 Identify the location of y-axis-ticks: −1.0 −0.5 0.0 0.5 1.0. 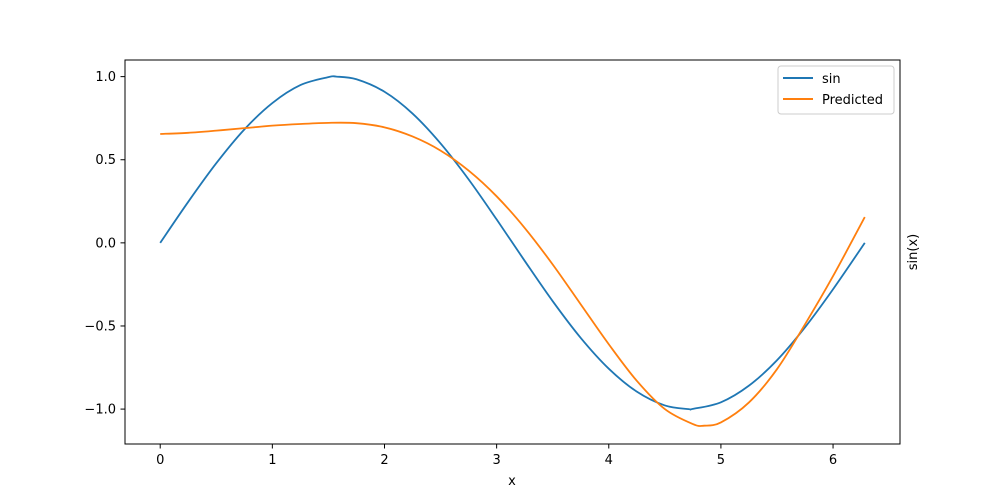
(104, 244).